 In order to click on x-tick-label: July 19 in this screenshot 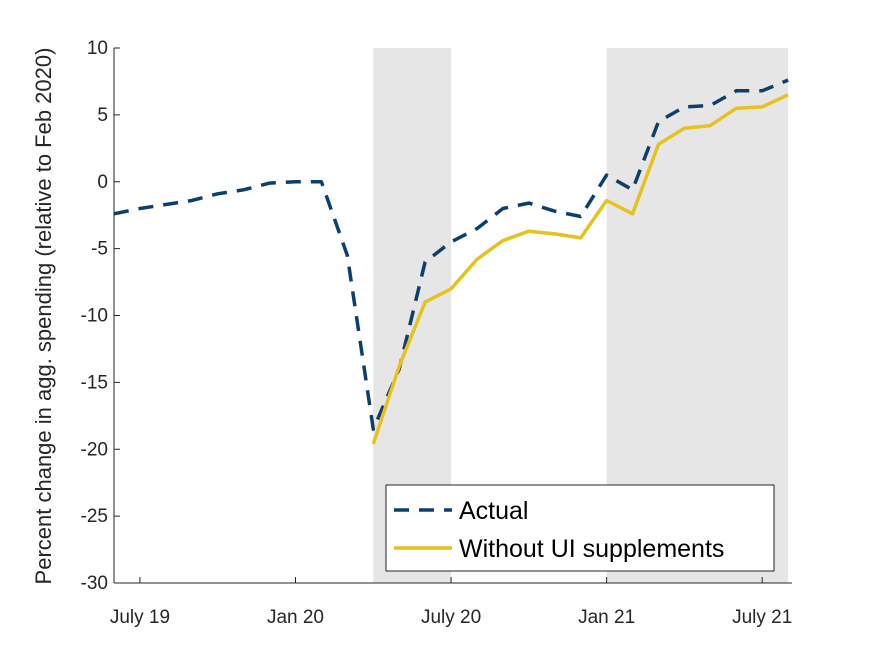, I will do `click(140, 617)`.